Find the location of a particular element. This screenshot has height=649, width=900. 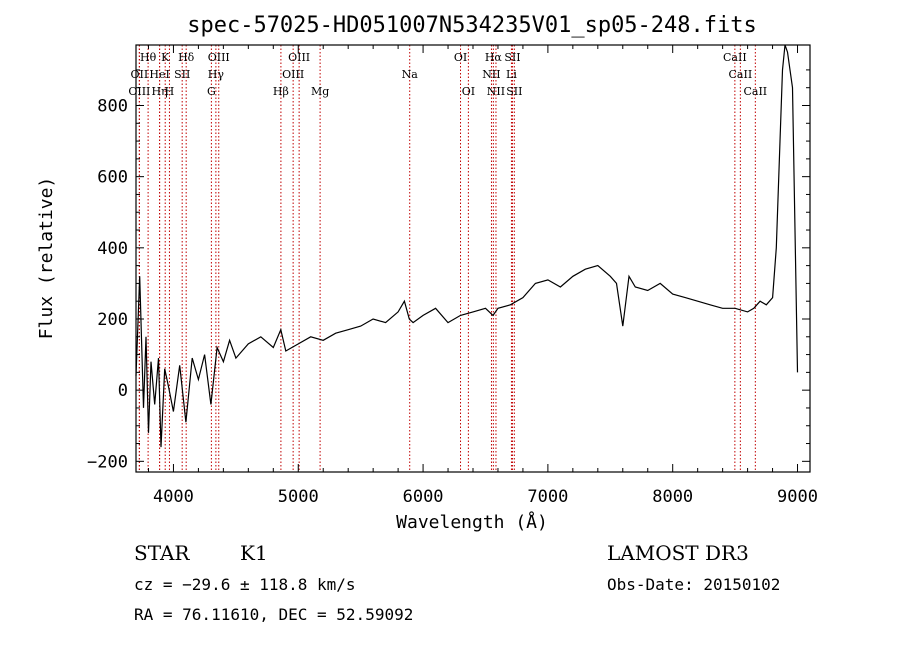

y-tick-label: 200 is located at coordinates (112, 320).